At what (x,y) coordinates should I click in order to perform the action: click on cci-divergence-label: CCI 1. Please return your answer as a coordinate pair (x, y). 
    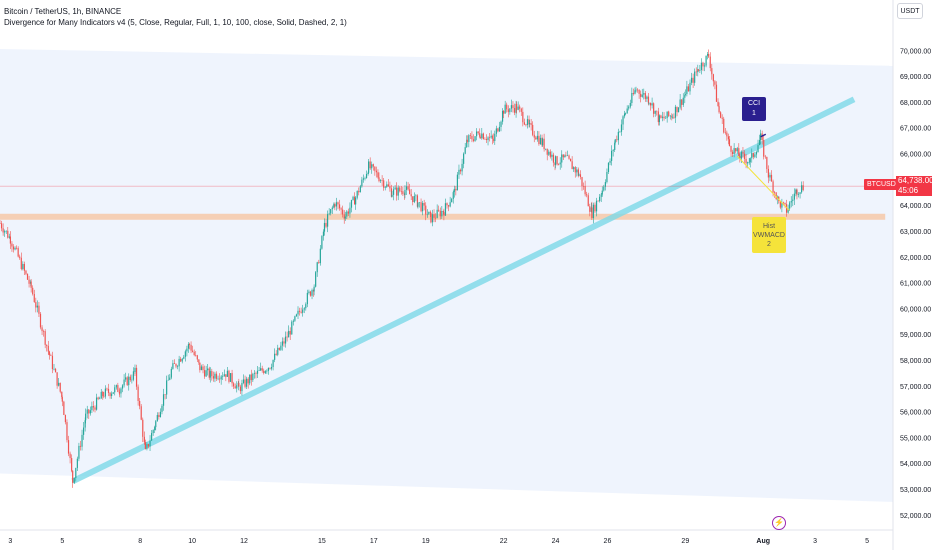
    Looking at the image, I should click on (754, 109).